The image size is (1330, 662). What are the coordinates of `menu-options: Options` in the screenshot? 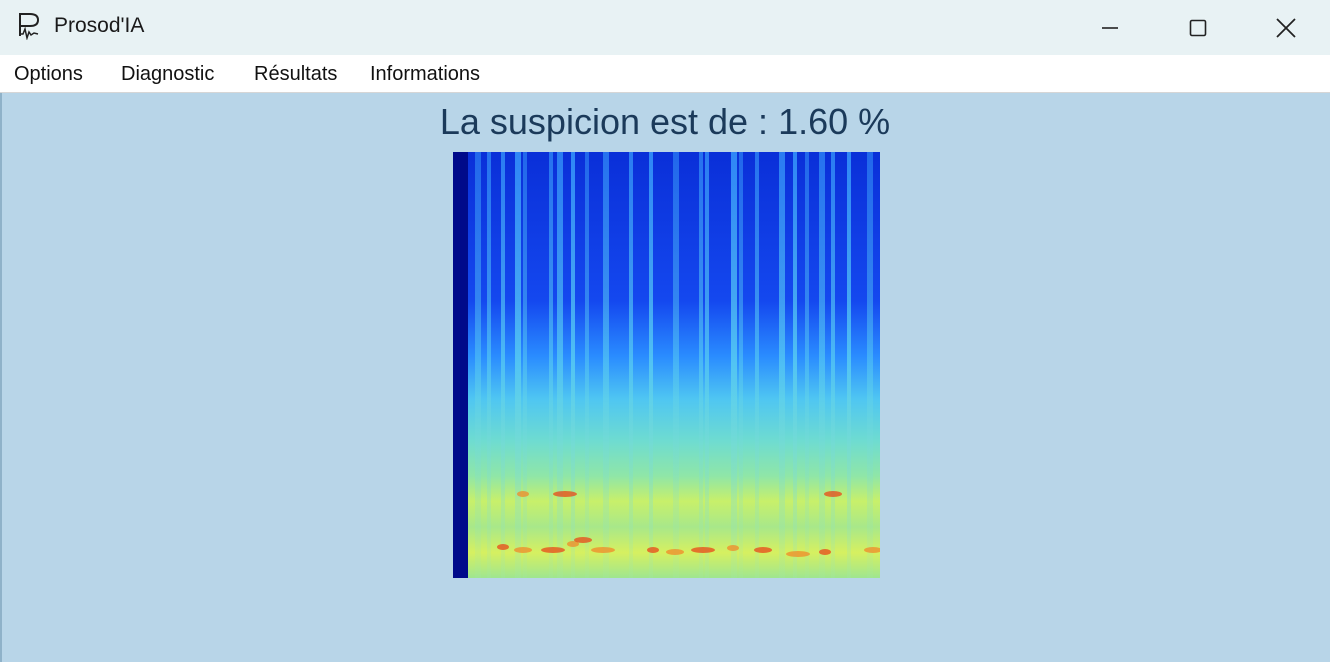 It's located at (48, 74).